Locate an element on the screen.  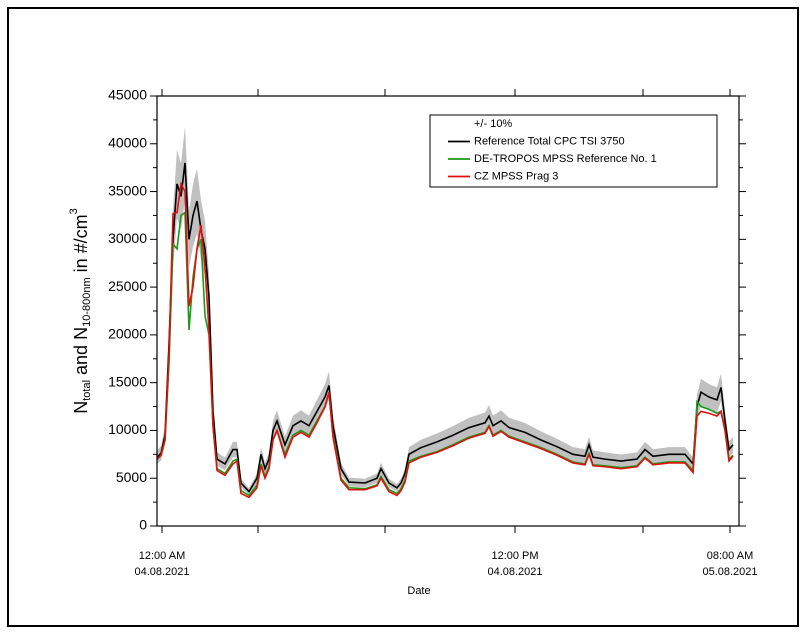
legend-label: Reference Total CPC TSI 3750 is located at coordinates (549, 141).